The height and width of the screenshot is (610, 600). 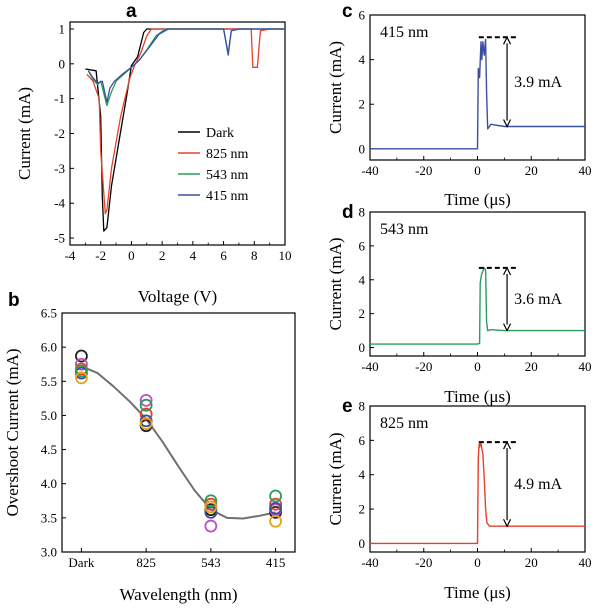 What do you see at coordinates (477, 396) in the screenshot?
I see `panel-d-x-axis-title: Time (μs)` at bounding box center [477, 396].